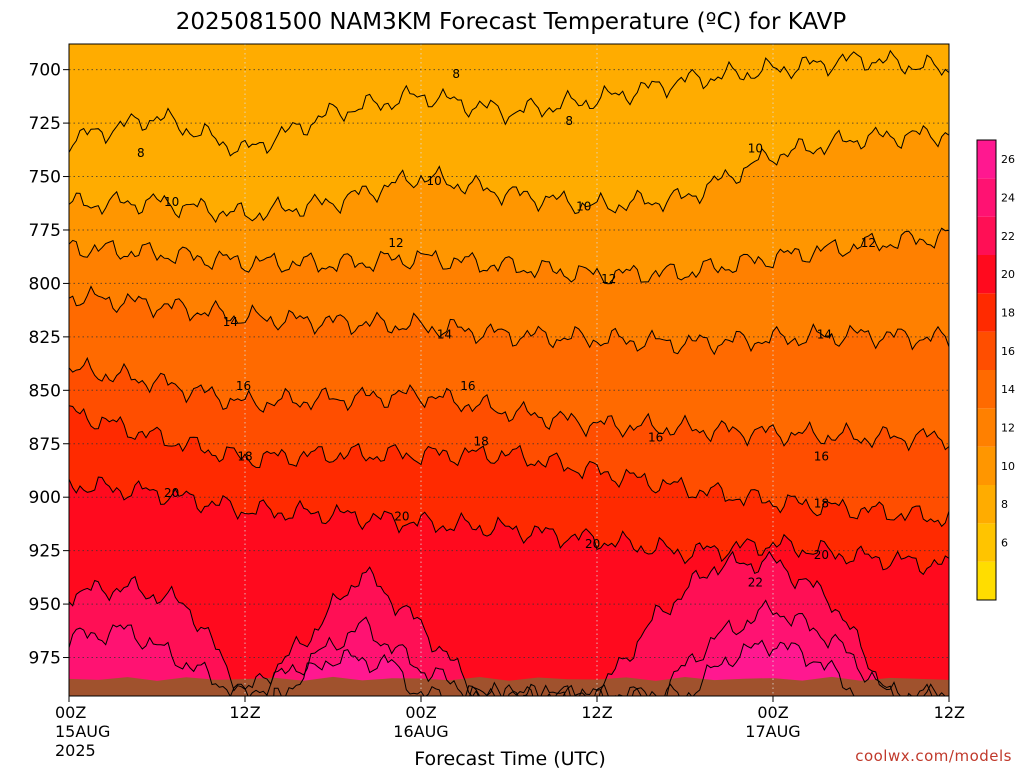 This screenshot has height=768, width=1024. What do you see at coordinates (821, 555) in the screenshot?
I see `contour-label-23: 20` at bounding box center [821, 555].